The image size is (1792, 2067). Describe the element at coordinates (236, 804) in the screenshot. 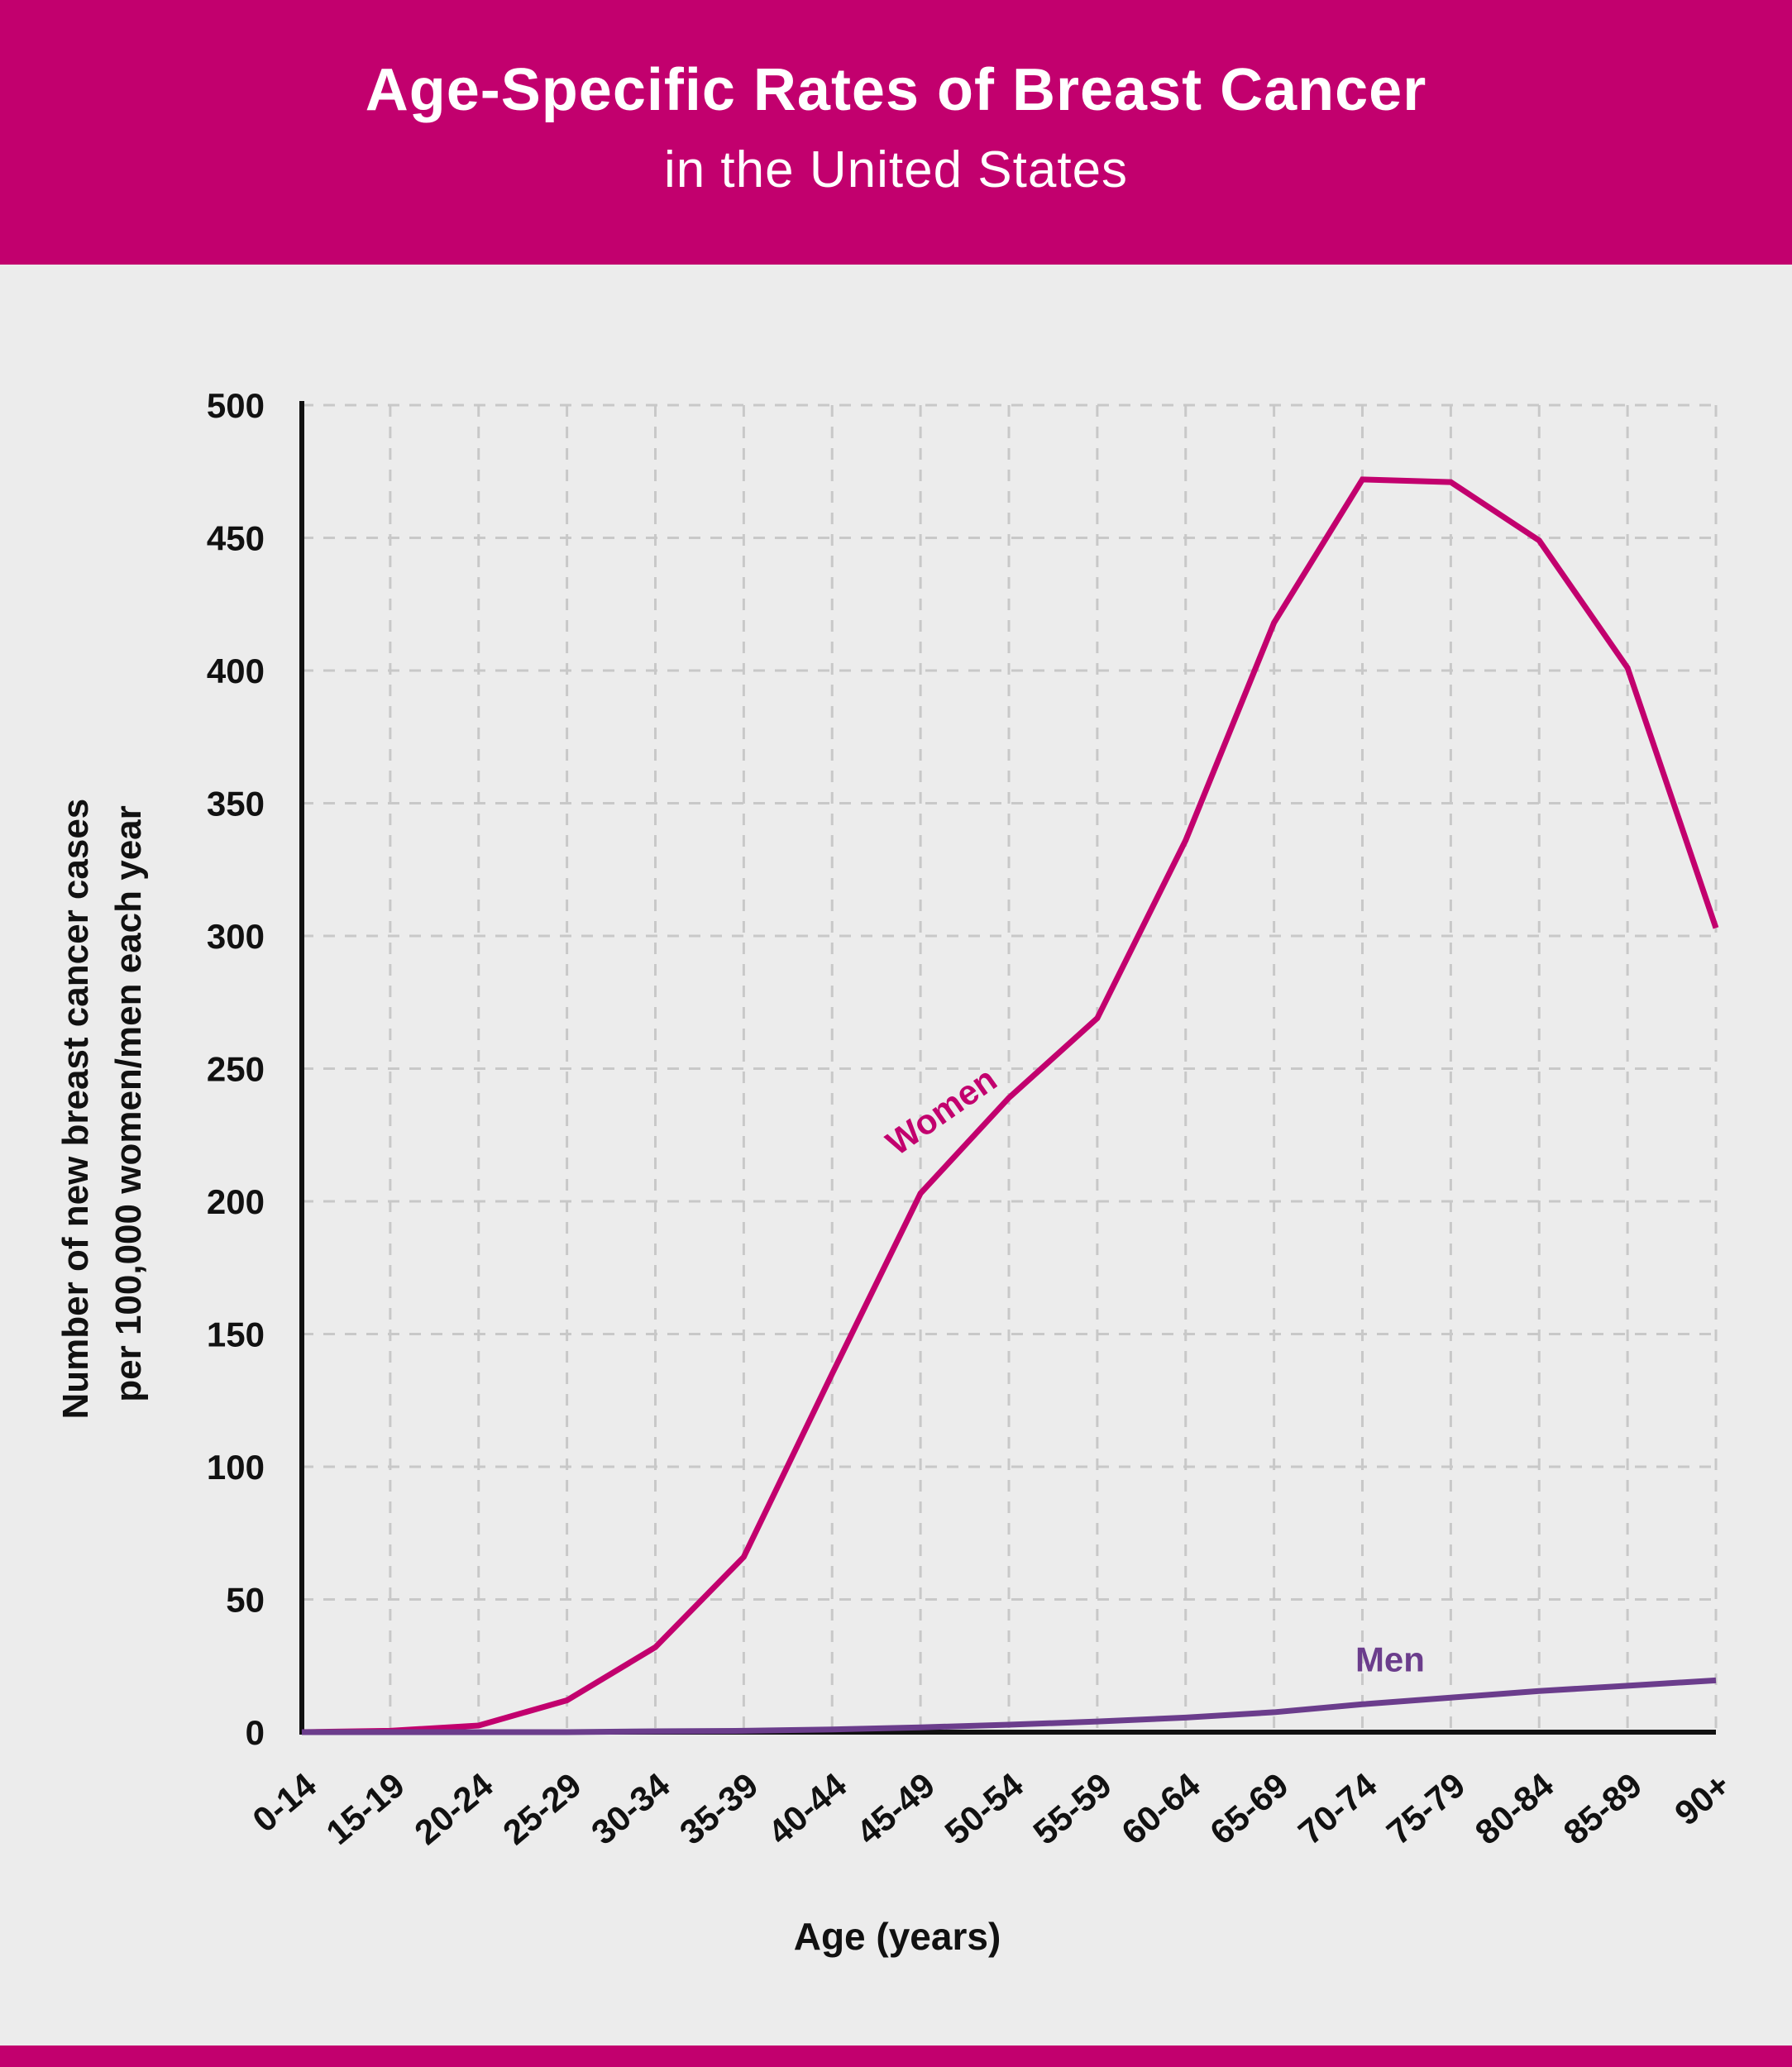

I see `y-tick-350: 350` at that location.